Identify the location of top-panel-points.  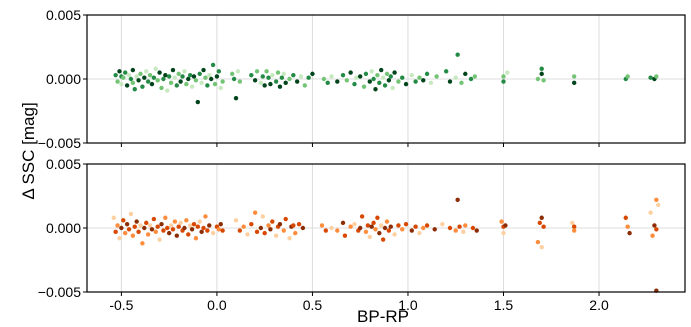
(386, 78).